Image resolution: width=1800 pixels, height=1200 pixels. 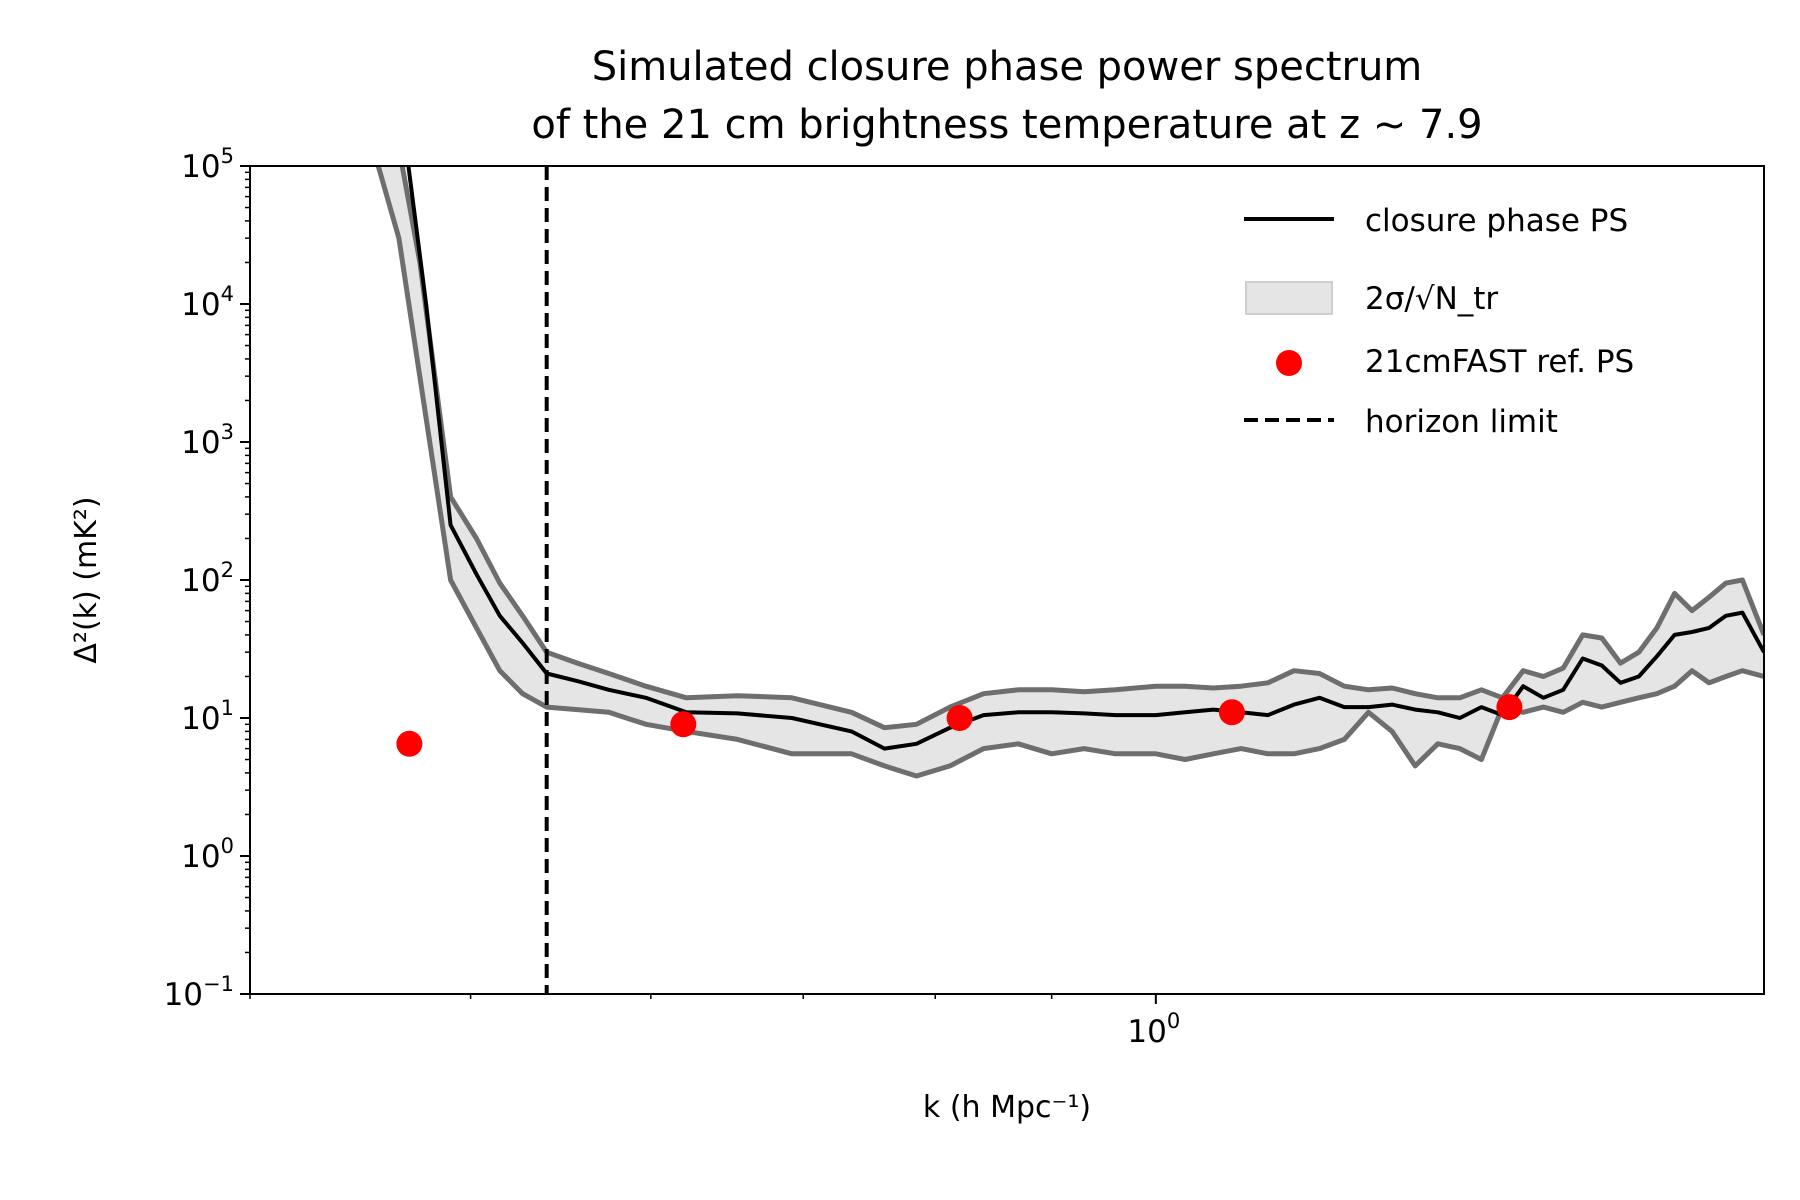 What do you see at coordinates (1431, 299) in the screenshot?
I see `legend-label-band: 2σ/√N_tr` at bounding box center [1431, 299].